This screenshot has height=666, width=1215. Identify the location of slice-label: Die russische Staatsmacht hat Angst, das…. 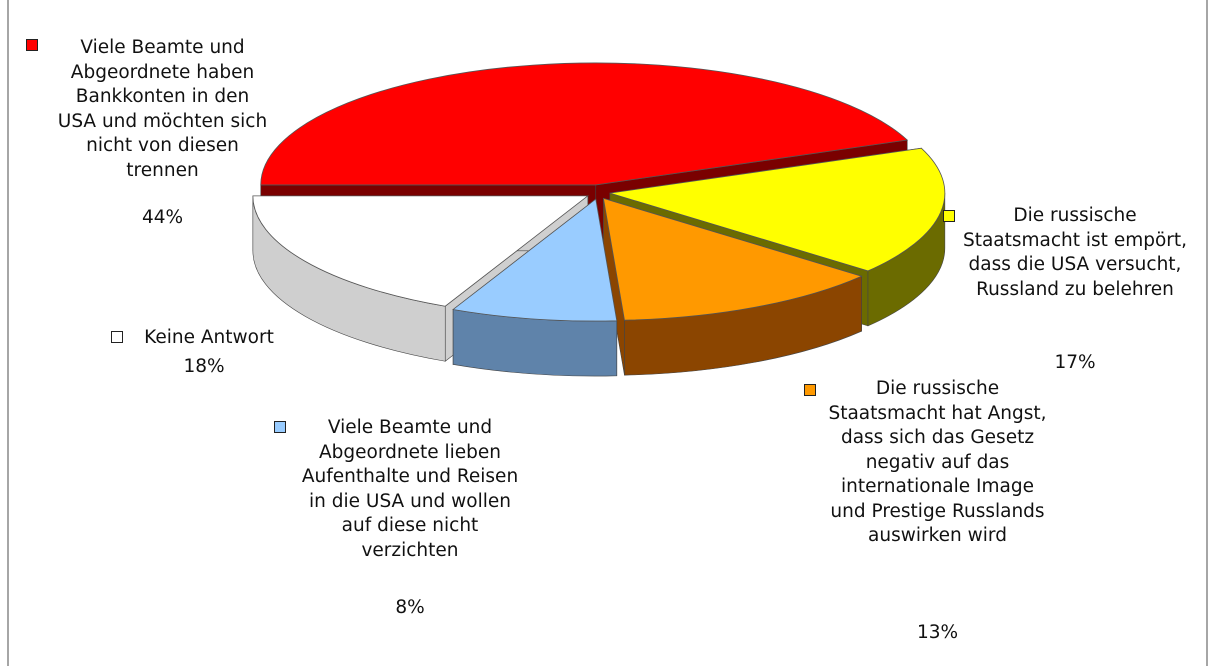
(937, 462).